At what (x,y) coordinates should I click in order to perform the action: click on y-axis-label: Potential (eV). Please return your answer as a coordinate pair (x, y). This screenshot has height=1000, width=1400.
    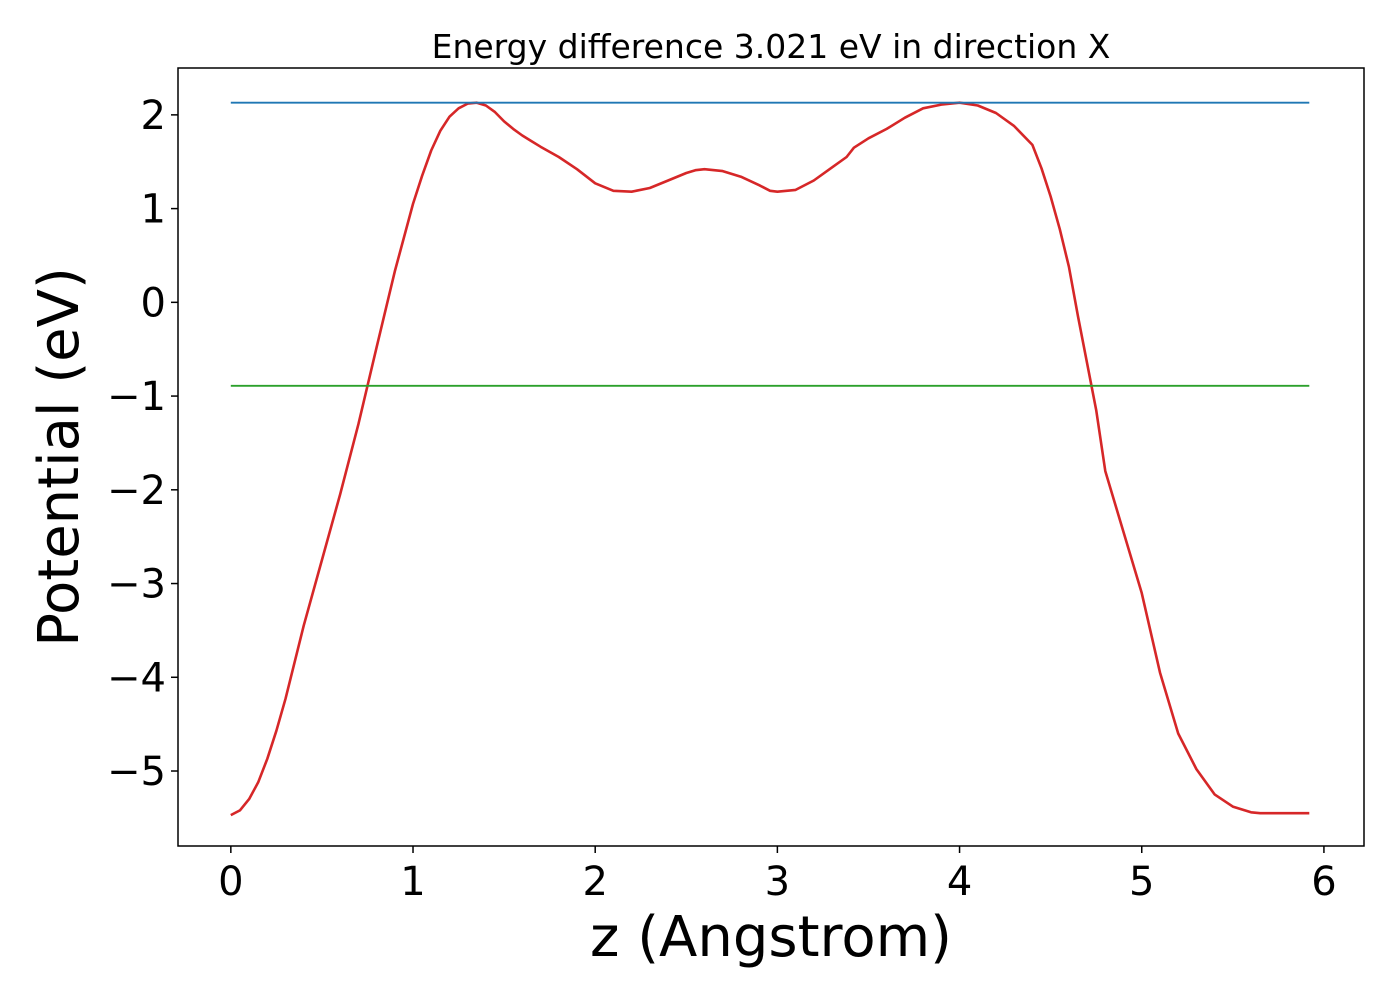
    Looking at the image, I should click on (59, 457).